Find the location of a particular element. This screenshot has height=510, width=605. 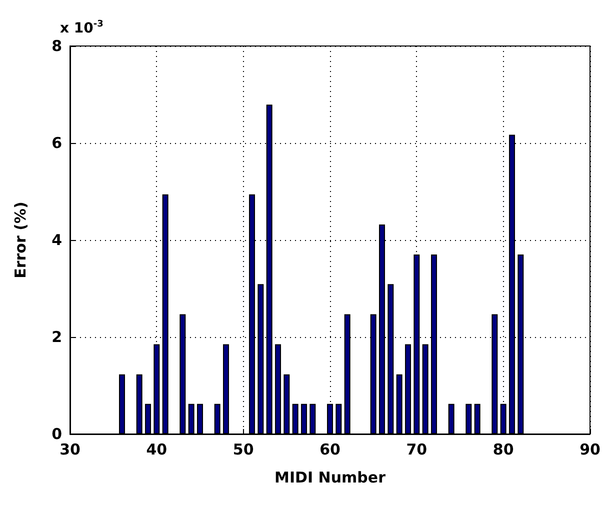

x-tick-label: 30 is located at coordinates (70, 449).